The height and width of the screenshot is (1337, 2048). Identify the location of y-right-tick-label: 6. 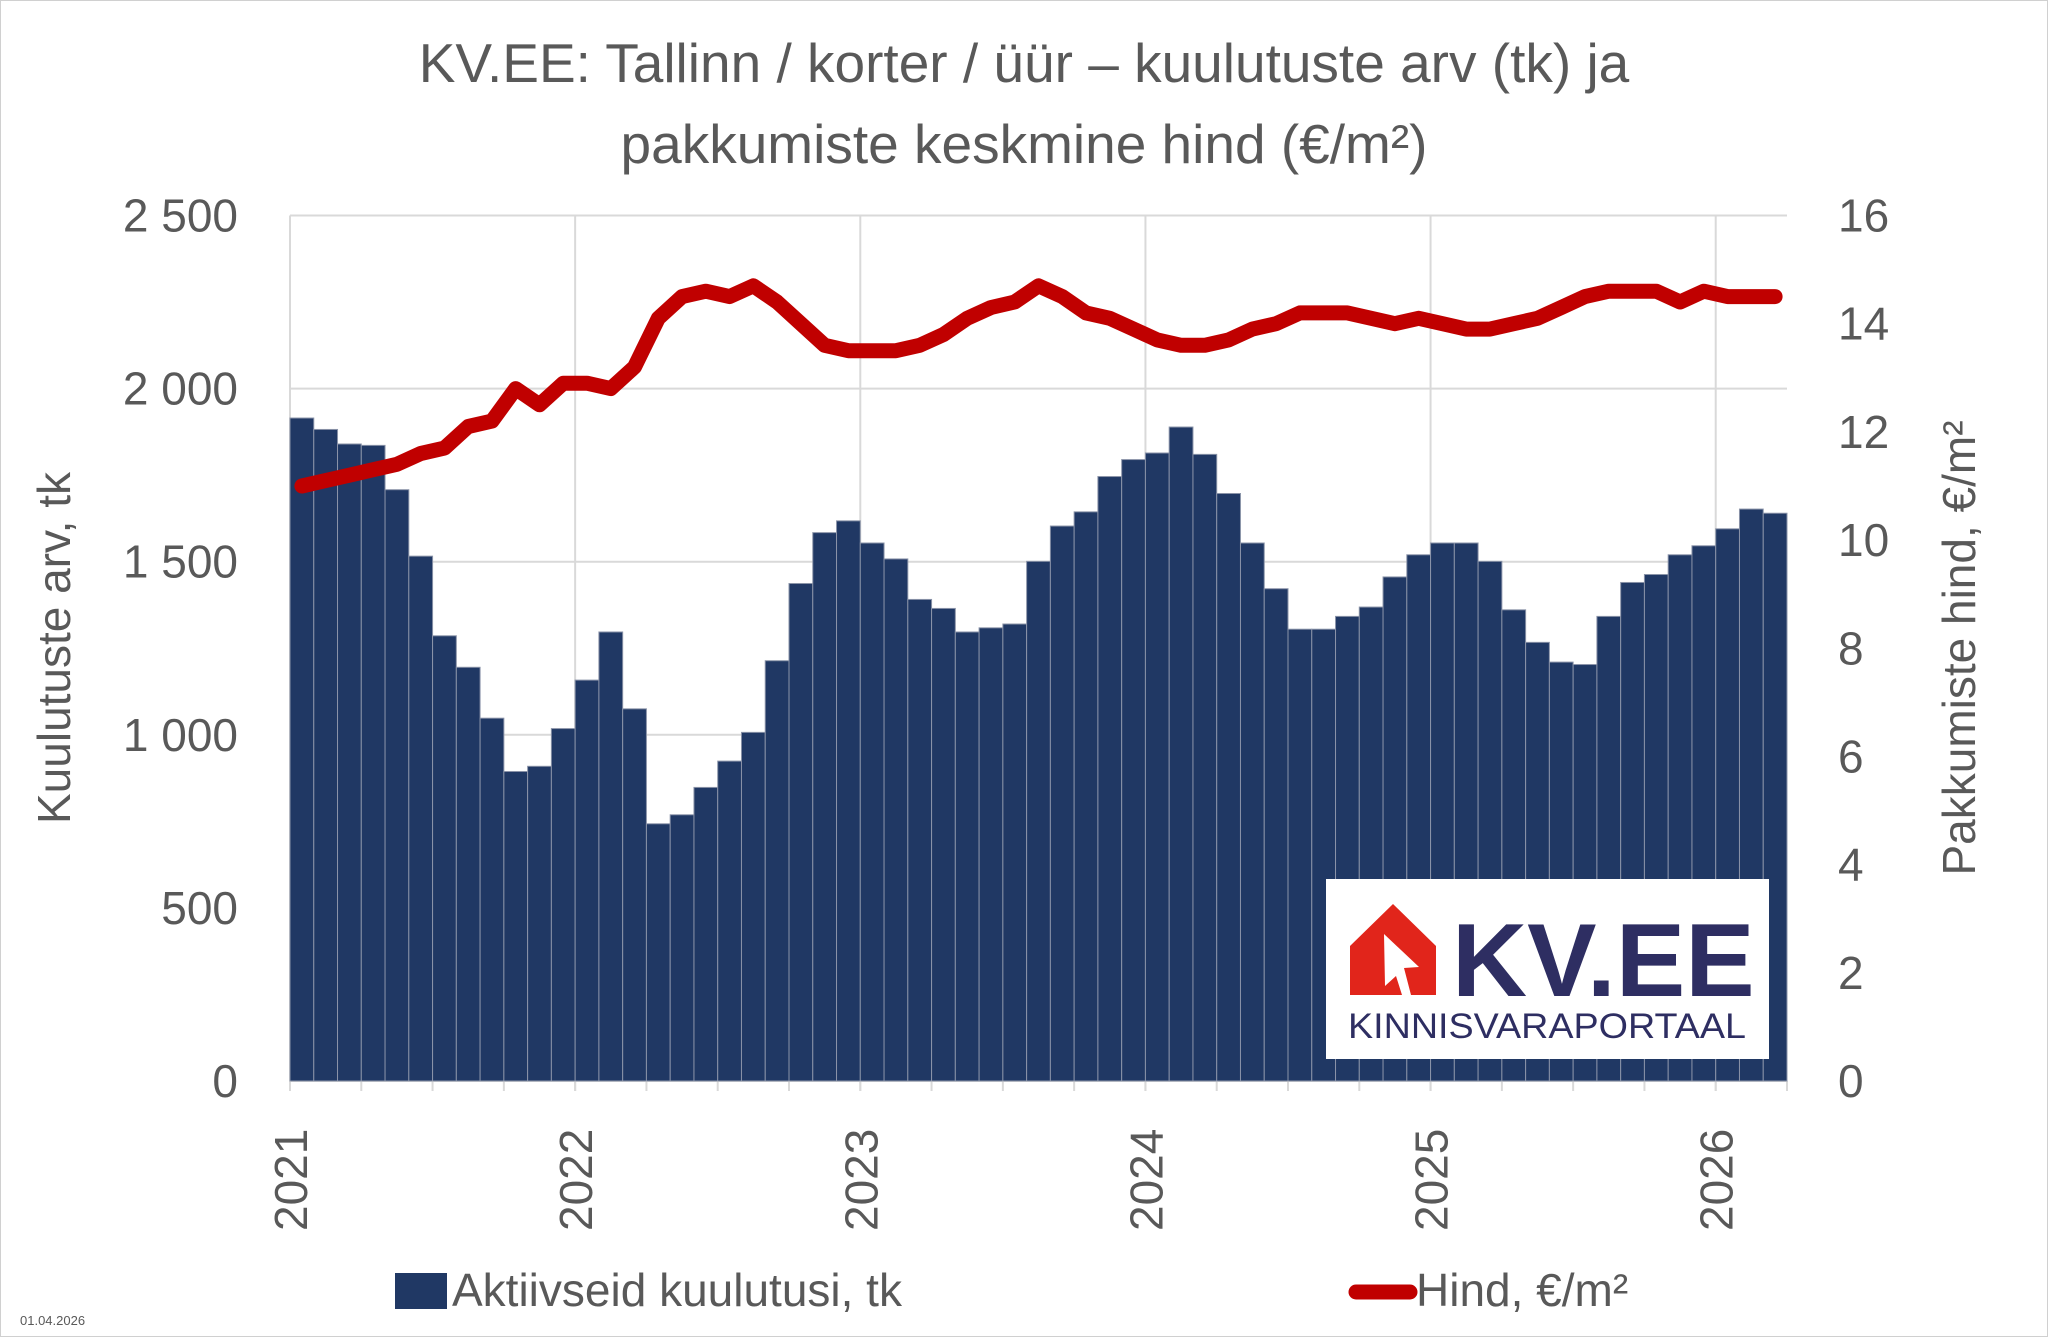
(1851, 756).